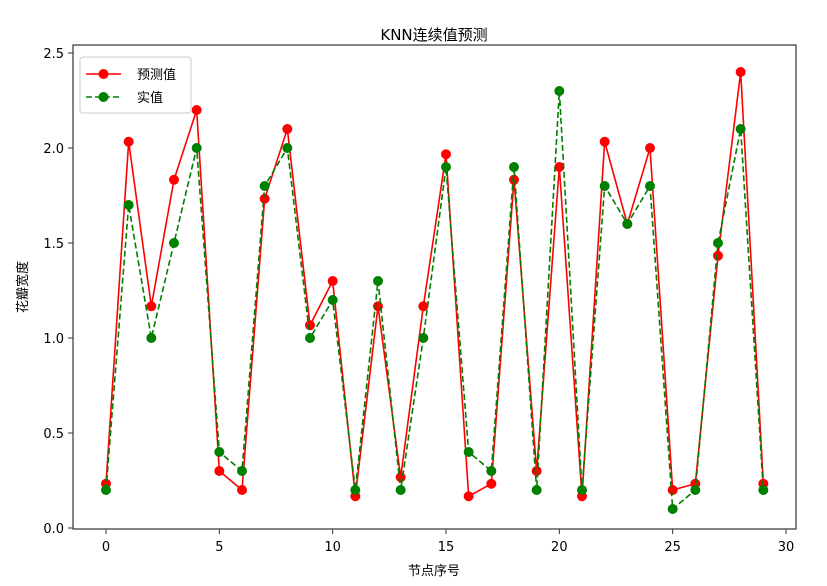 The width and height of the screenshot is (827, 586). I want to click on legend-item-predicted: 预测值, so click(131, 75).